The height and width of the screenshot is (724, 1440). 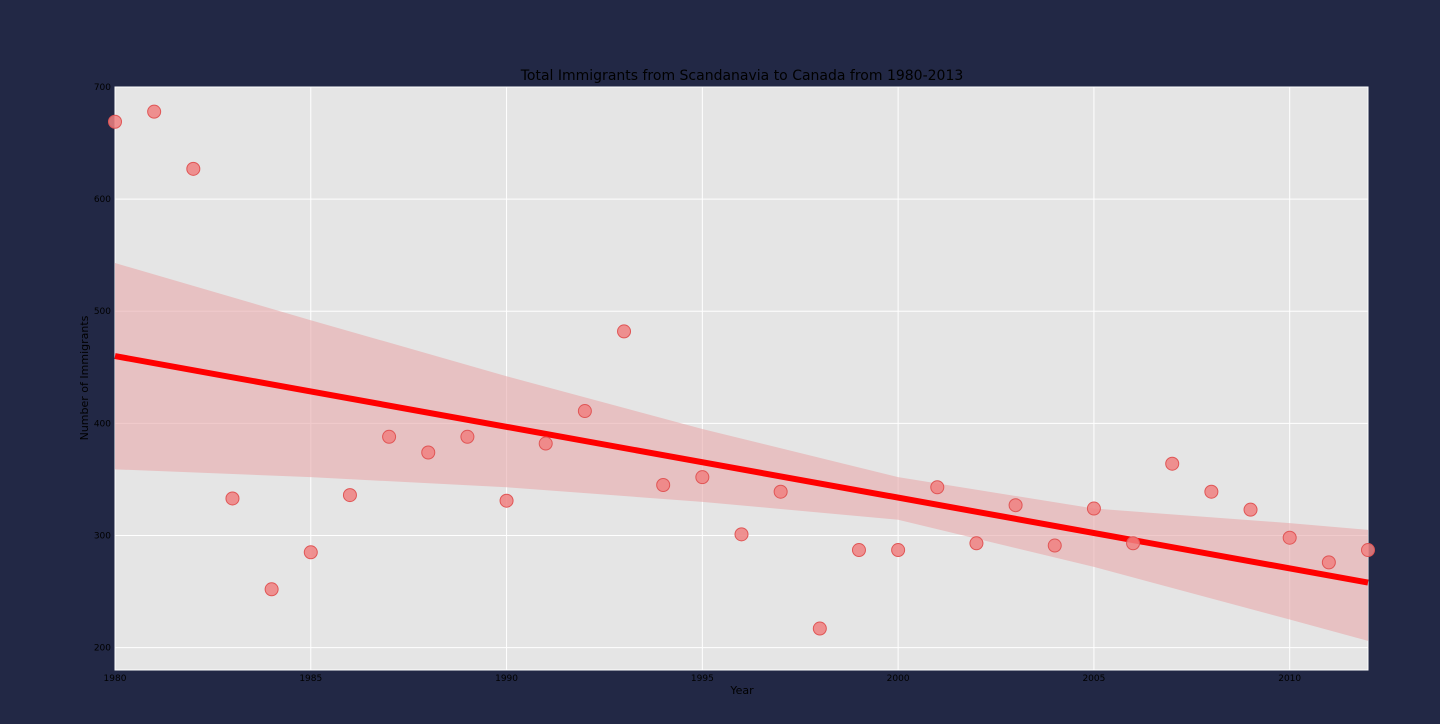 What do you see at coordinates (1093, 679) in the screenshot?
I see `x-tick-label: 2005` at bounding box center [1093, 679].